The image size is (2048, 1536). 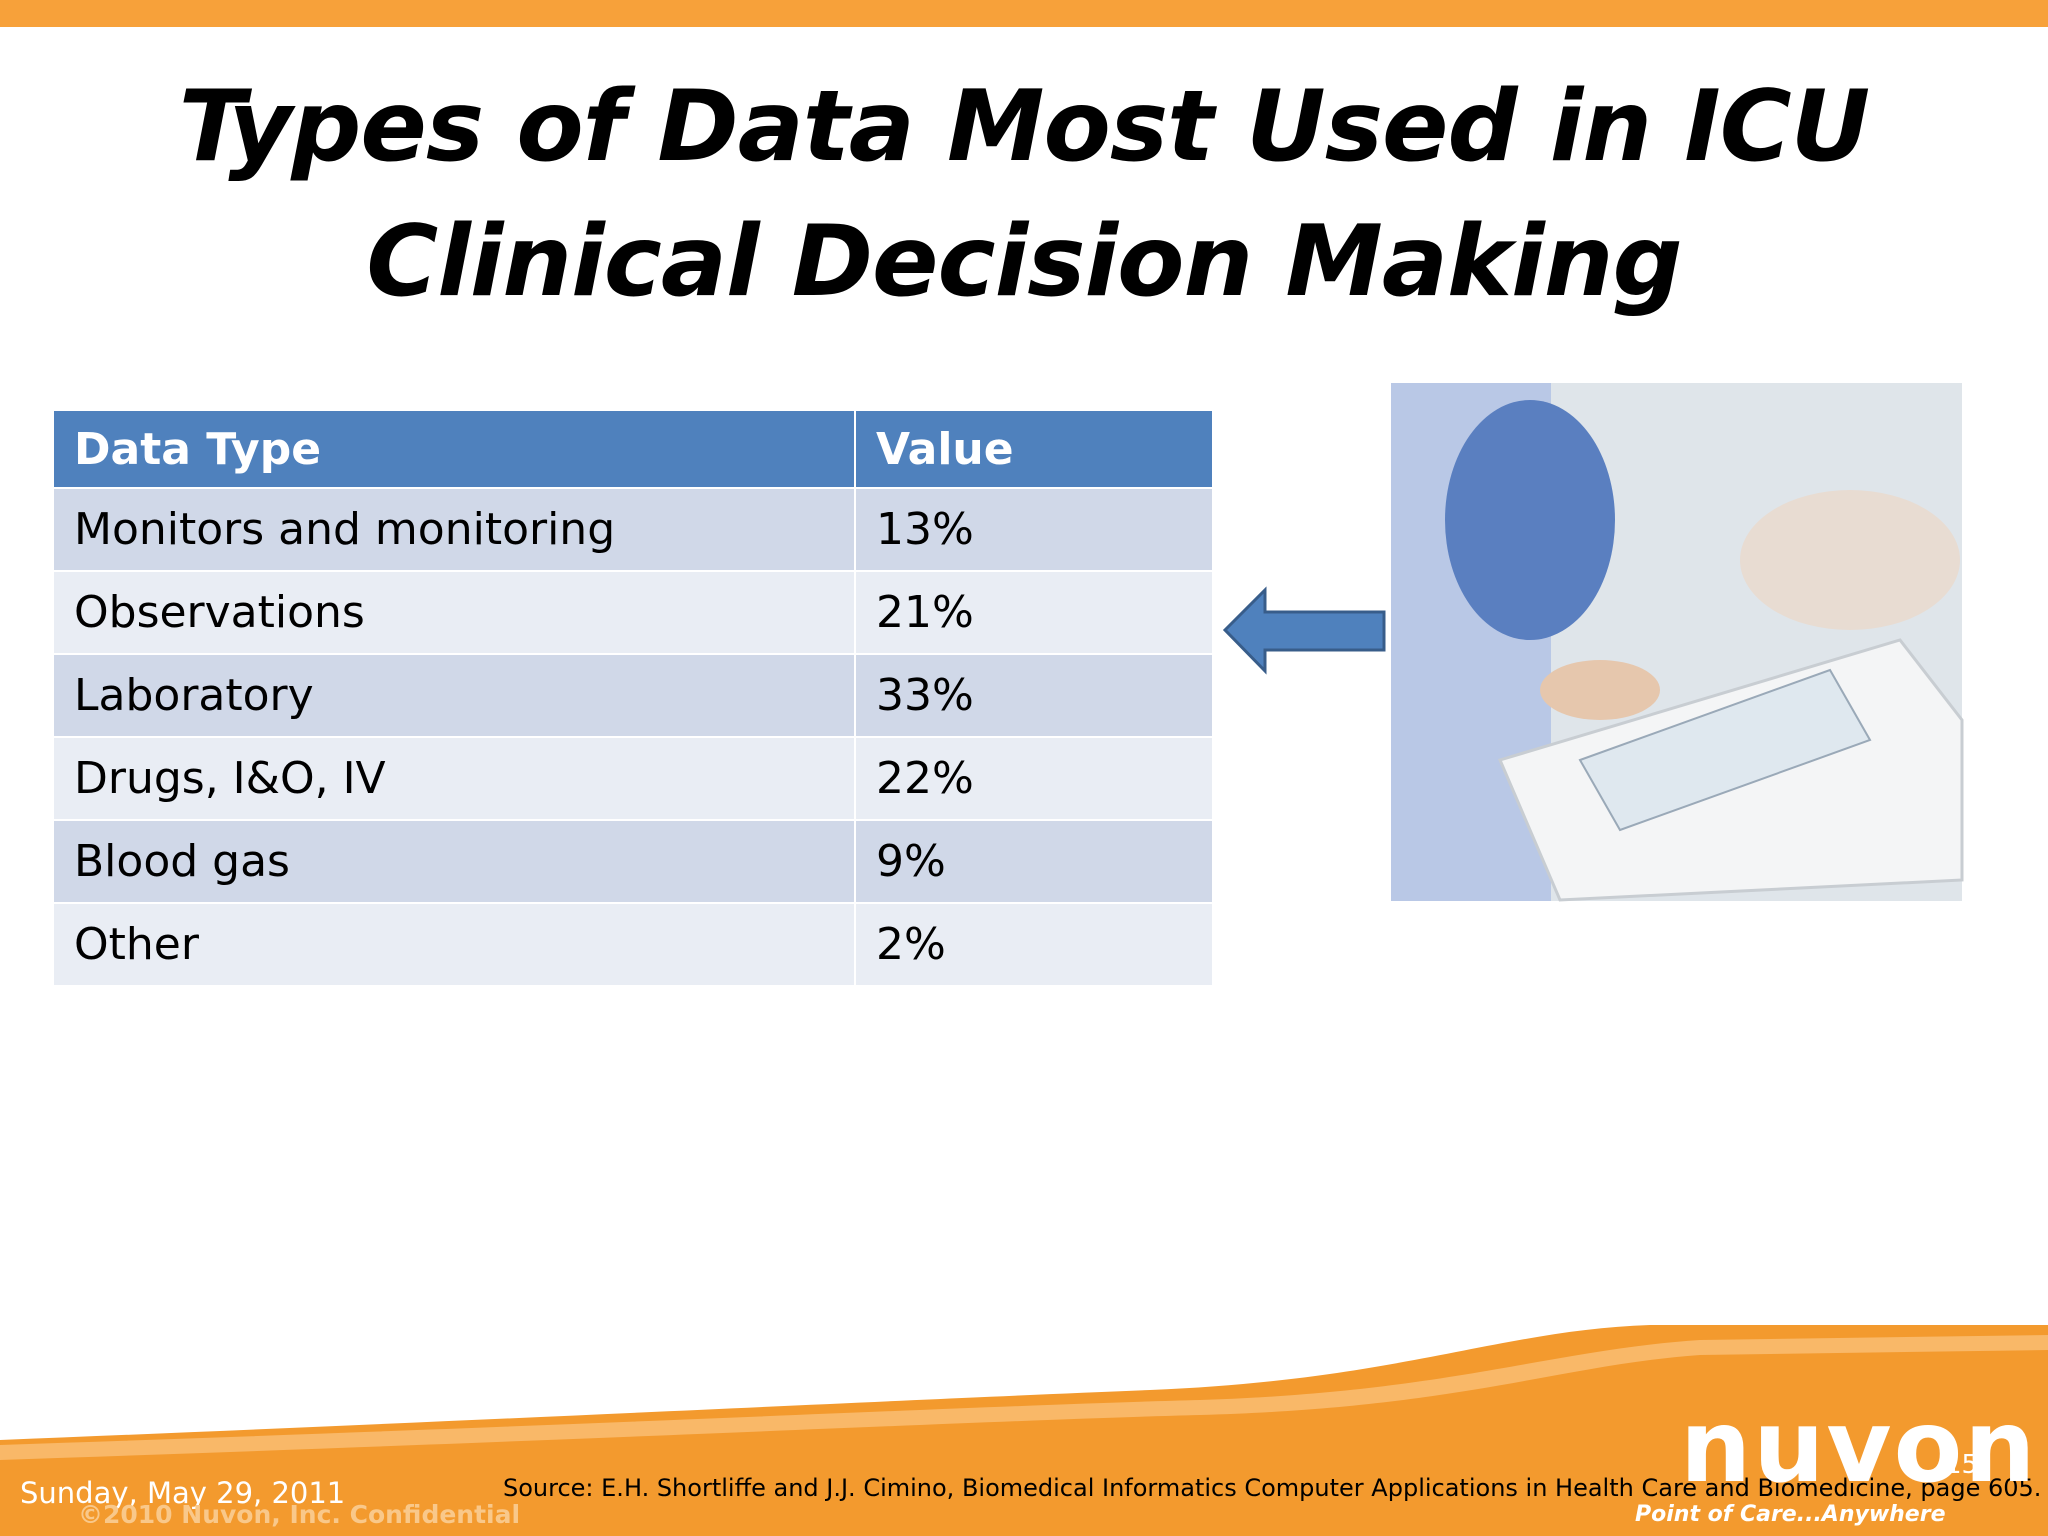 I want to click on photo-patient, so click(x=1850, y=560).